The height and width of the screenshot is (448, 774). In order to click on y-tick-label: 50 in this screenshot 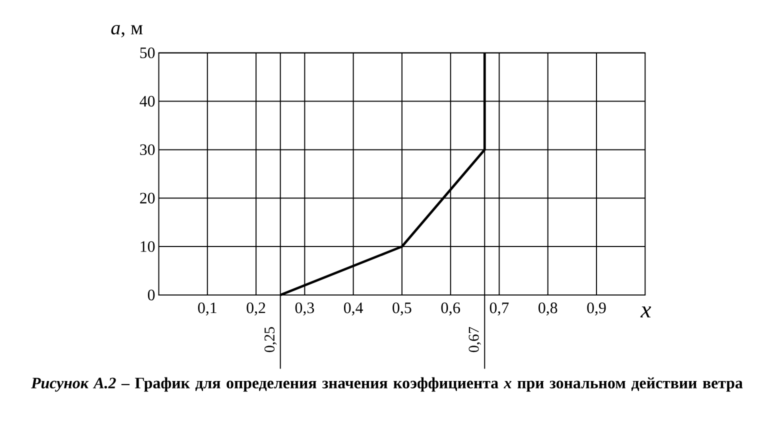, I will do `click(147, 52)`.